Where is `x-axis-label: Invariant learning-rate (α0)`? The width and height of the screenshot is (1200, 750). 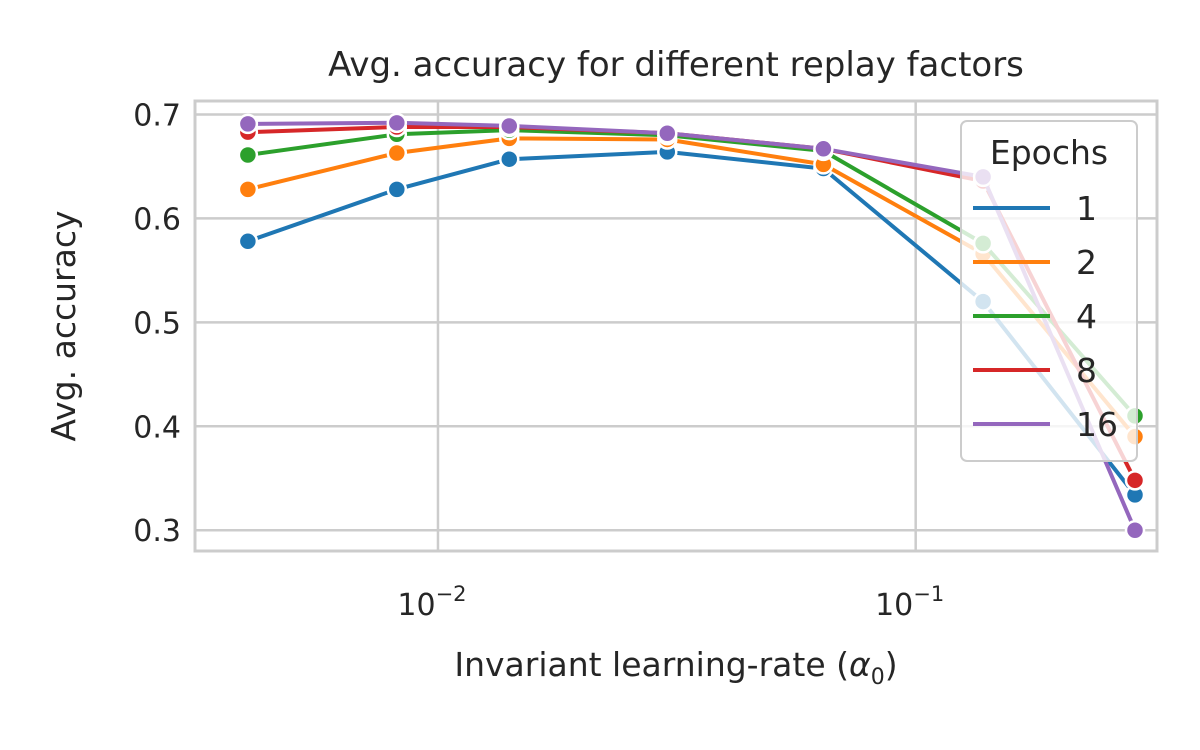 x-axis-label: Invariant learning-rate (α0) is located at coordinates (675, 667).